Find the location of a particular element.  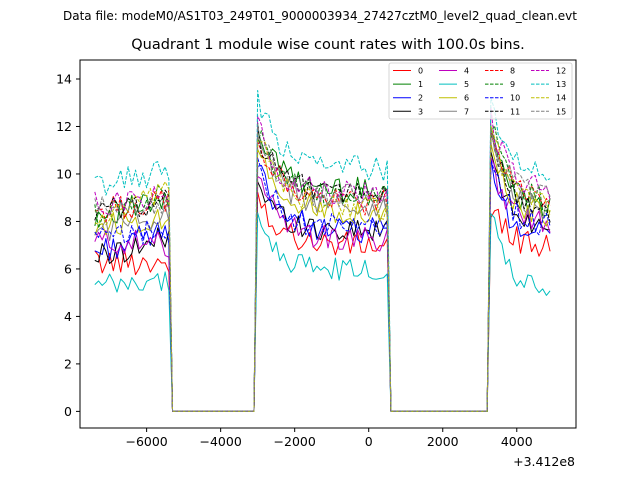

y-tick-label: 12 is located at coordinates (64, 126).